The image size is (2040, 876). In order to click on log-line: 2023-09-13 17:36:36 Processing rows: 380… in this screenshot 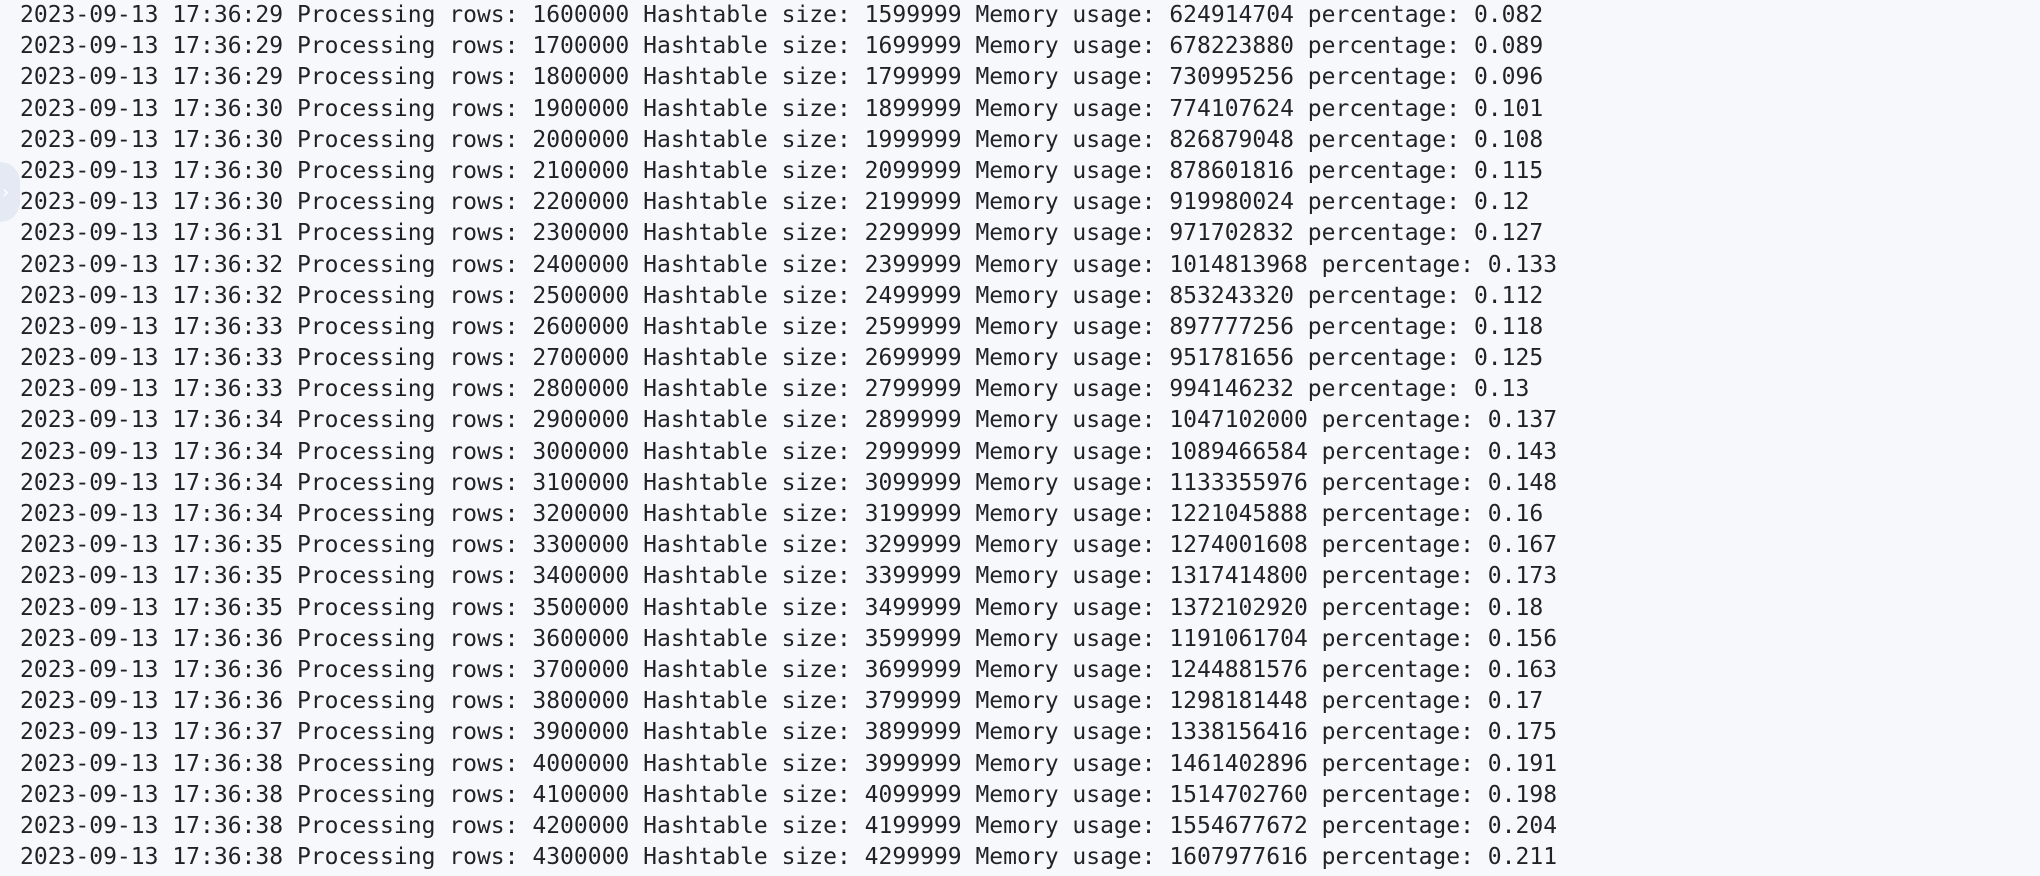, I will do `click(782, 701)`.